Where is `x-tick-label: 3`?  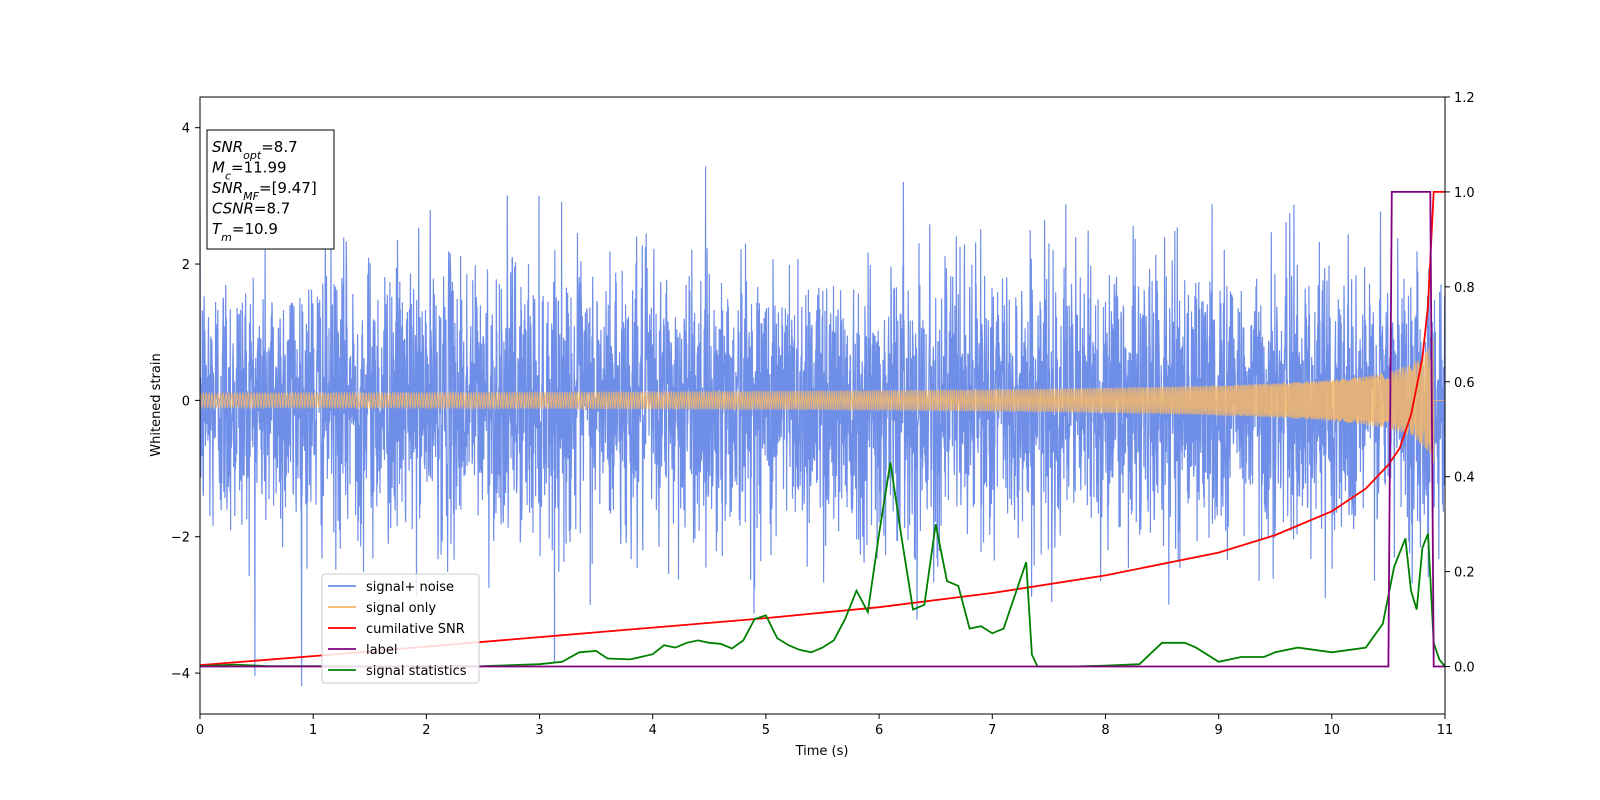 x-tick-label: 3 is located at coordinates (539, 730).